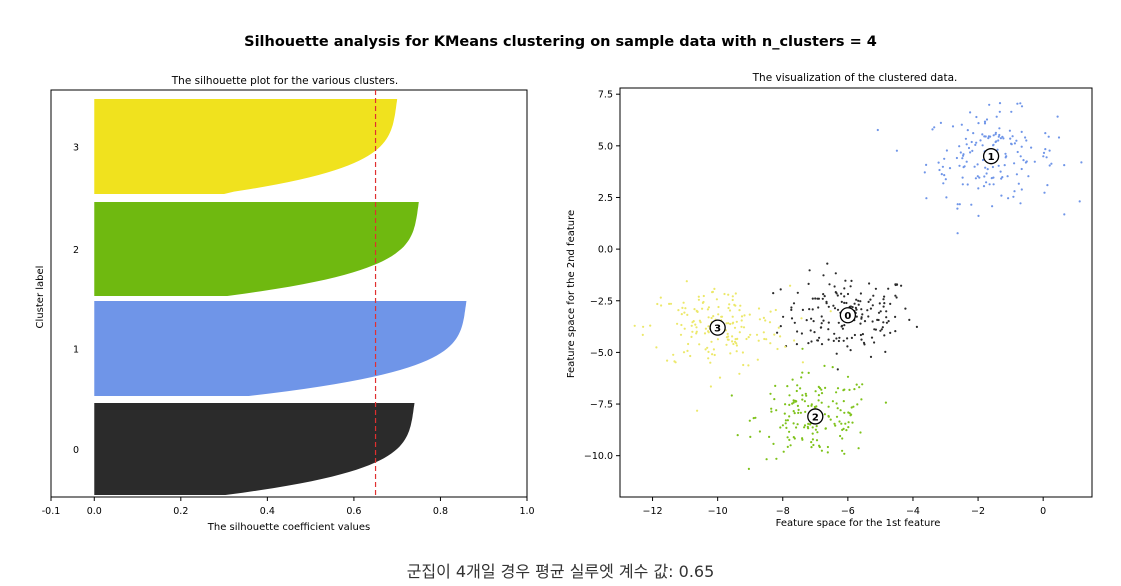 The height and width of the screenshot is (586, 1121). What do you see at coordinates (847, 316) in the screenshot?
I see `cluster-center-label: 0` at bounding box center [847, 316].